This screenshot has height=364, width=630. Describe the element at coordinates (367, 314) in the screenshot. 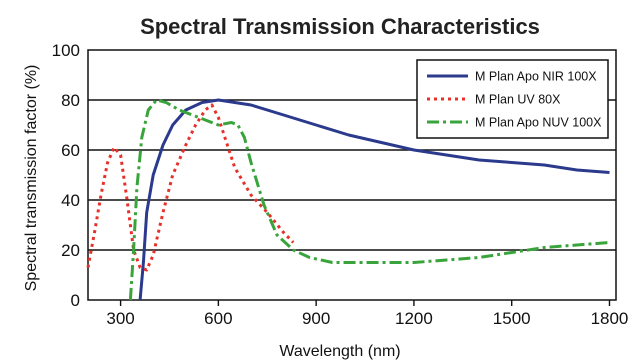

I see `x-axis-ticks: 300 600 900 1200 1500 1800` at that location.